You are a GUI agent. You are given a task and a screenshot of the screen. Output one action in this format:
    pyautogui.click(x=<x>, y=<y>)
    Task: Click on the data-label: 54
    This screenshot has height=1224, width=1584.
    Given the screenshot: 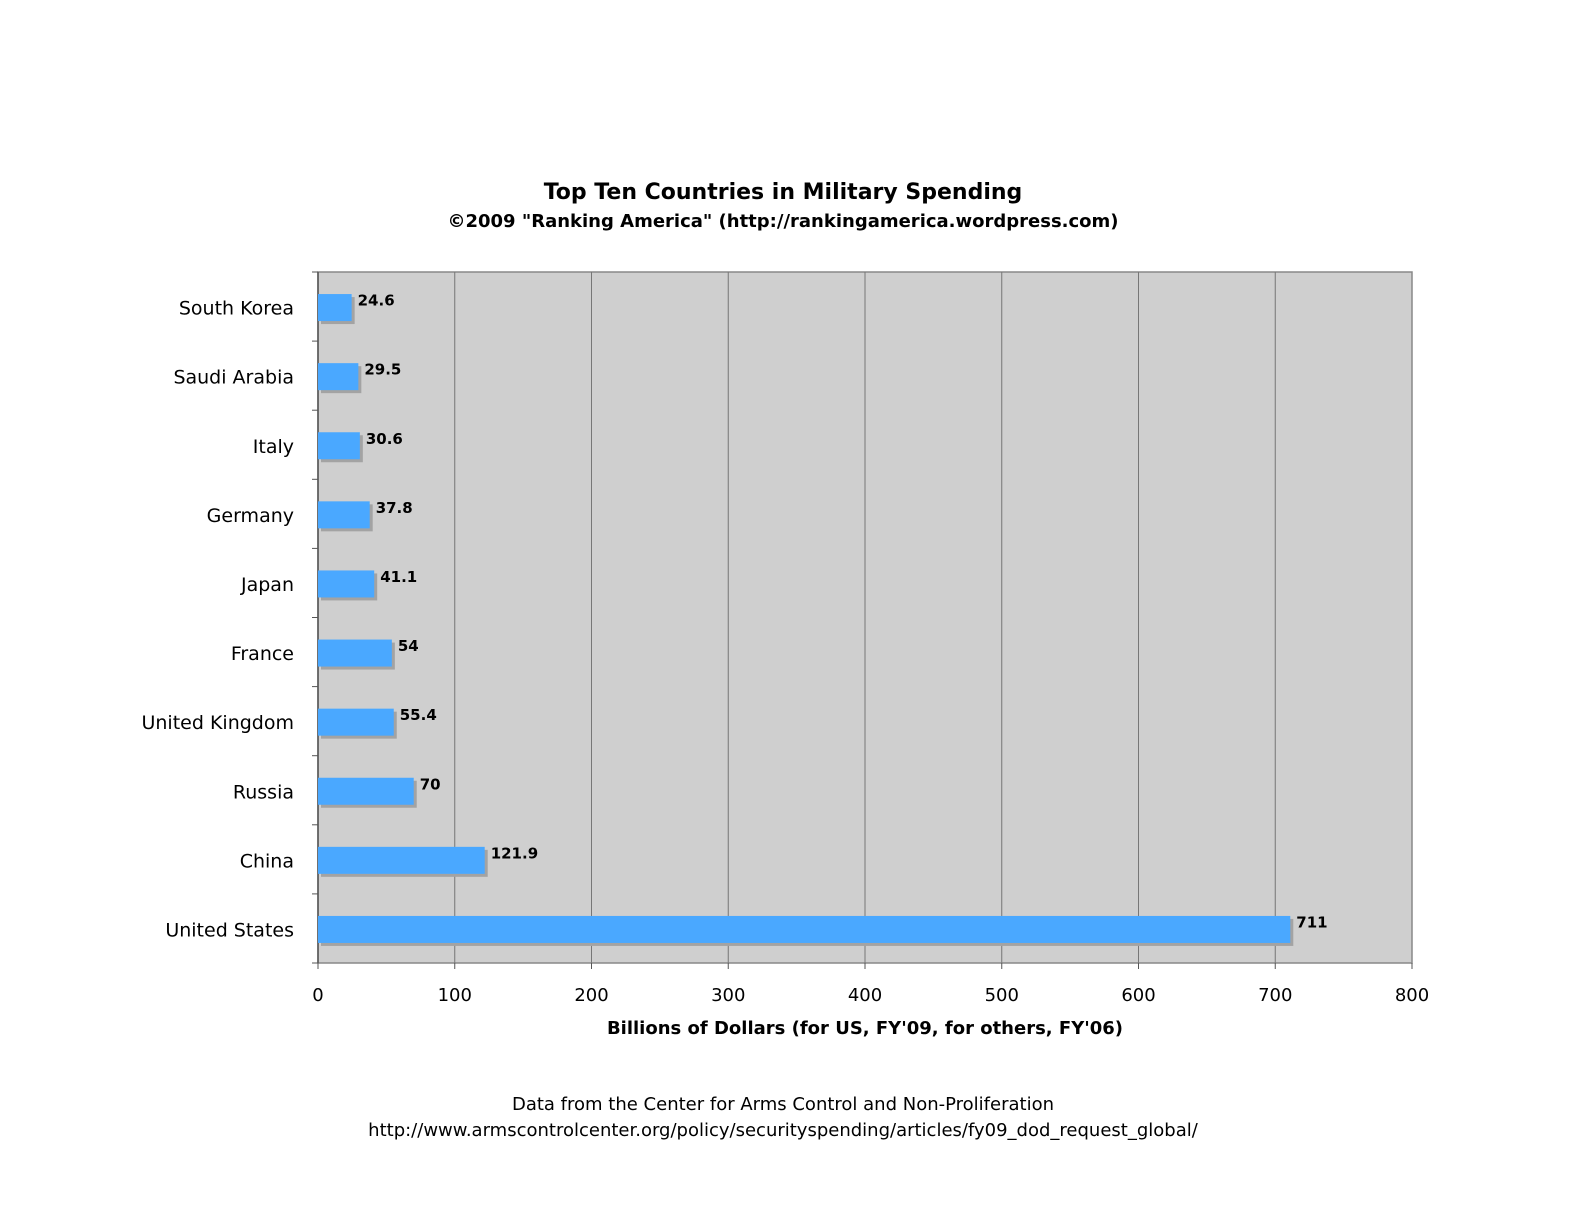 What is the action you would take?
    pyautogui.click(x=408, y=646)
    